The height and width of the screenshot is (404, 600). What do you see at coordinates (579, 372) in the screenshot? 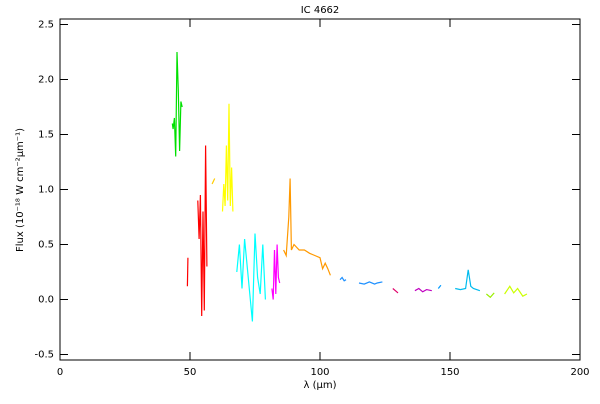
I see `x-tick-label: 200` at bounding box center [579, 372].